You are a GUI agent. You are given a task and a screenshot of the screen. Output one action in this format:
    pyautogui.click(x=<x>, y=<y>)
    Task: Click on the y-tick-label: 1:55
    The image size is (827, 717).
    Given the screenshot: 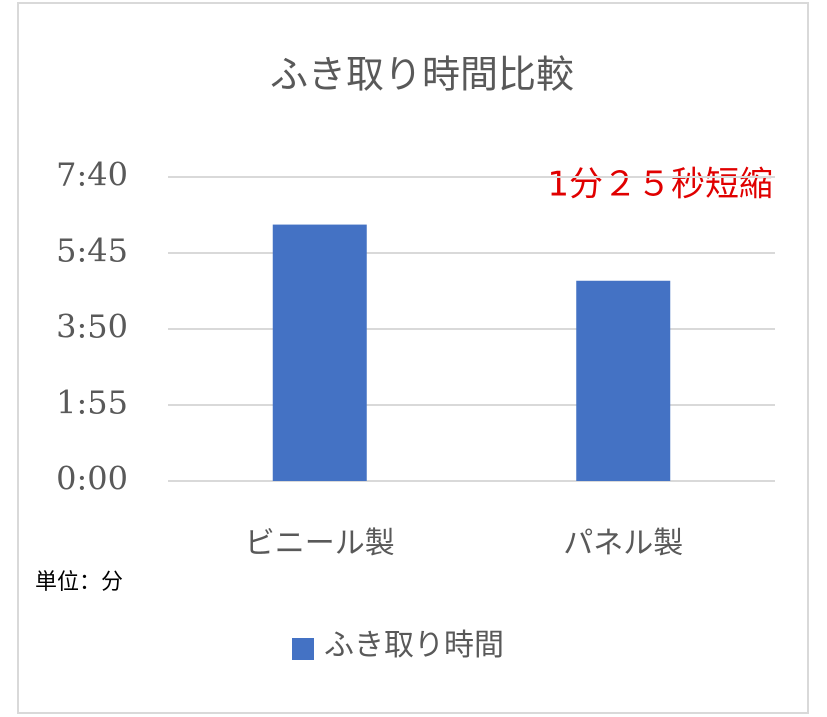 What is the action you would take?
    pyautogui.click(x=92, y=403)
    